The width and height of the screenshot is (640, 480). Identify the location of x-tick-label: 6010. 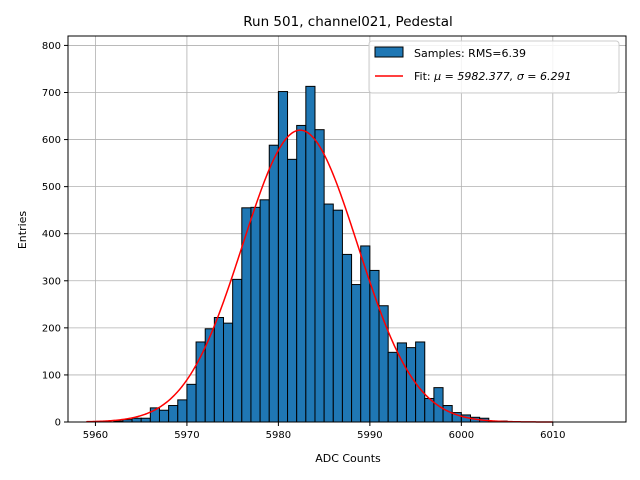
(552, 435).